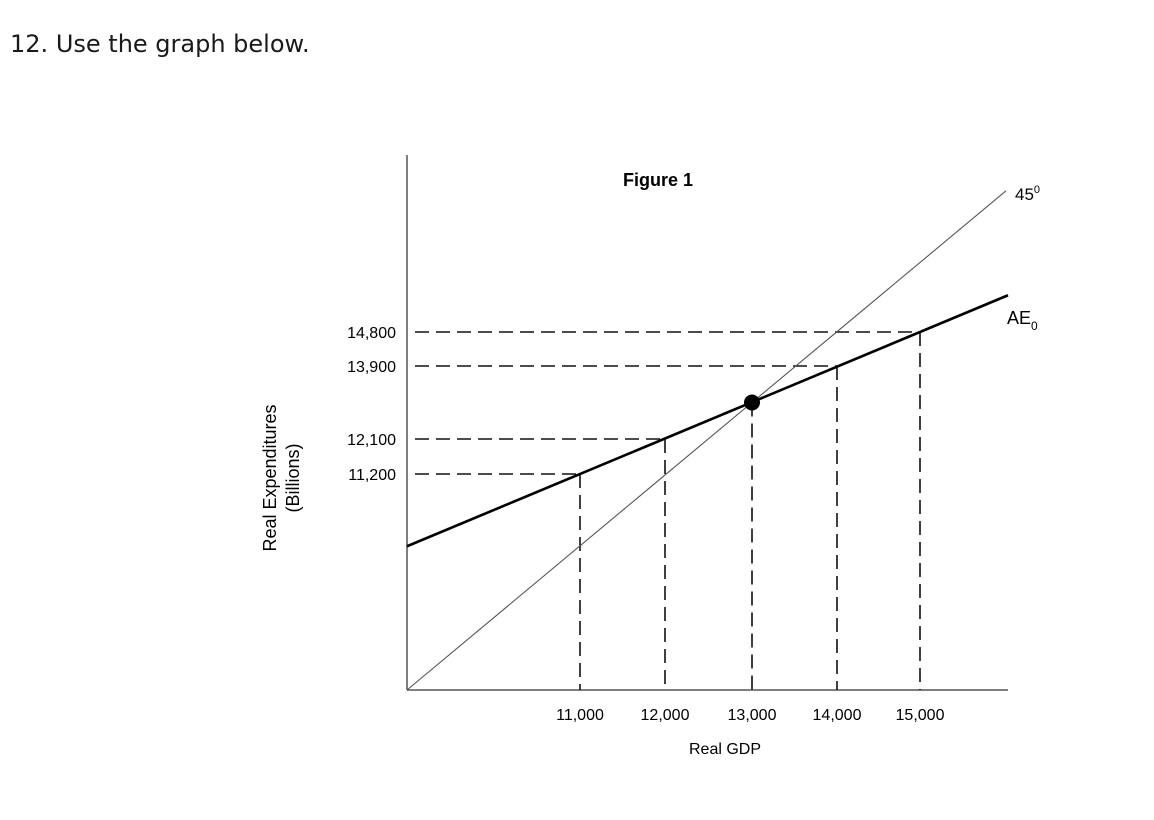  What do you see at coordinates (752, 715) in the screenshot?
I see `x-tick-label: 13,000` at bounding box center [752, 715].